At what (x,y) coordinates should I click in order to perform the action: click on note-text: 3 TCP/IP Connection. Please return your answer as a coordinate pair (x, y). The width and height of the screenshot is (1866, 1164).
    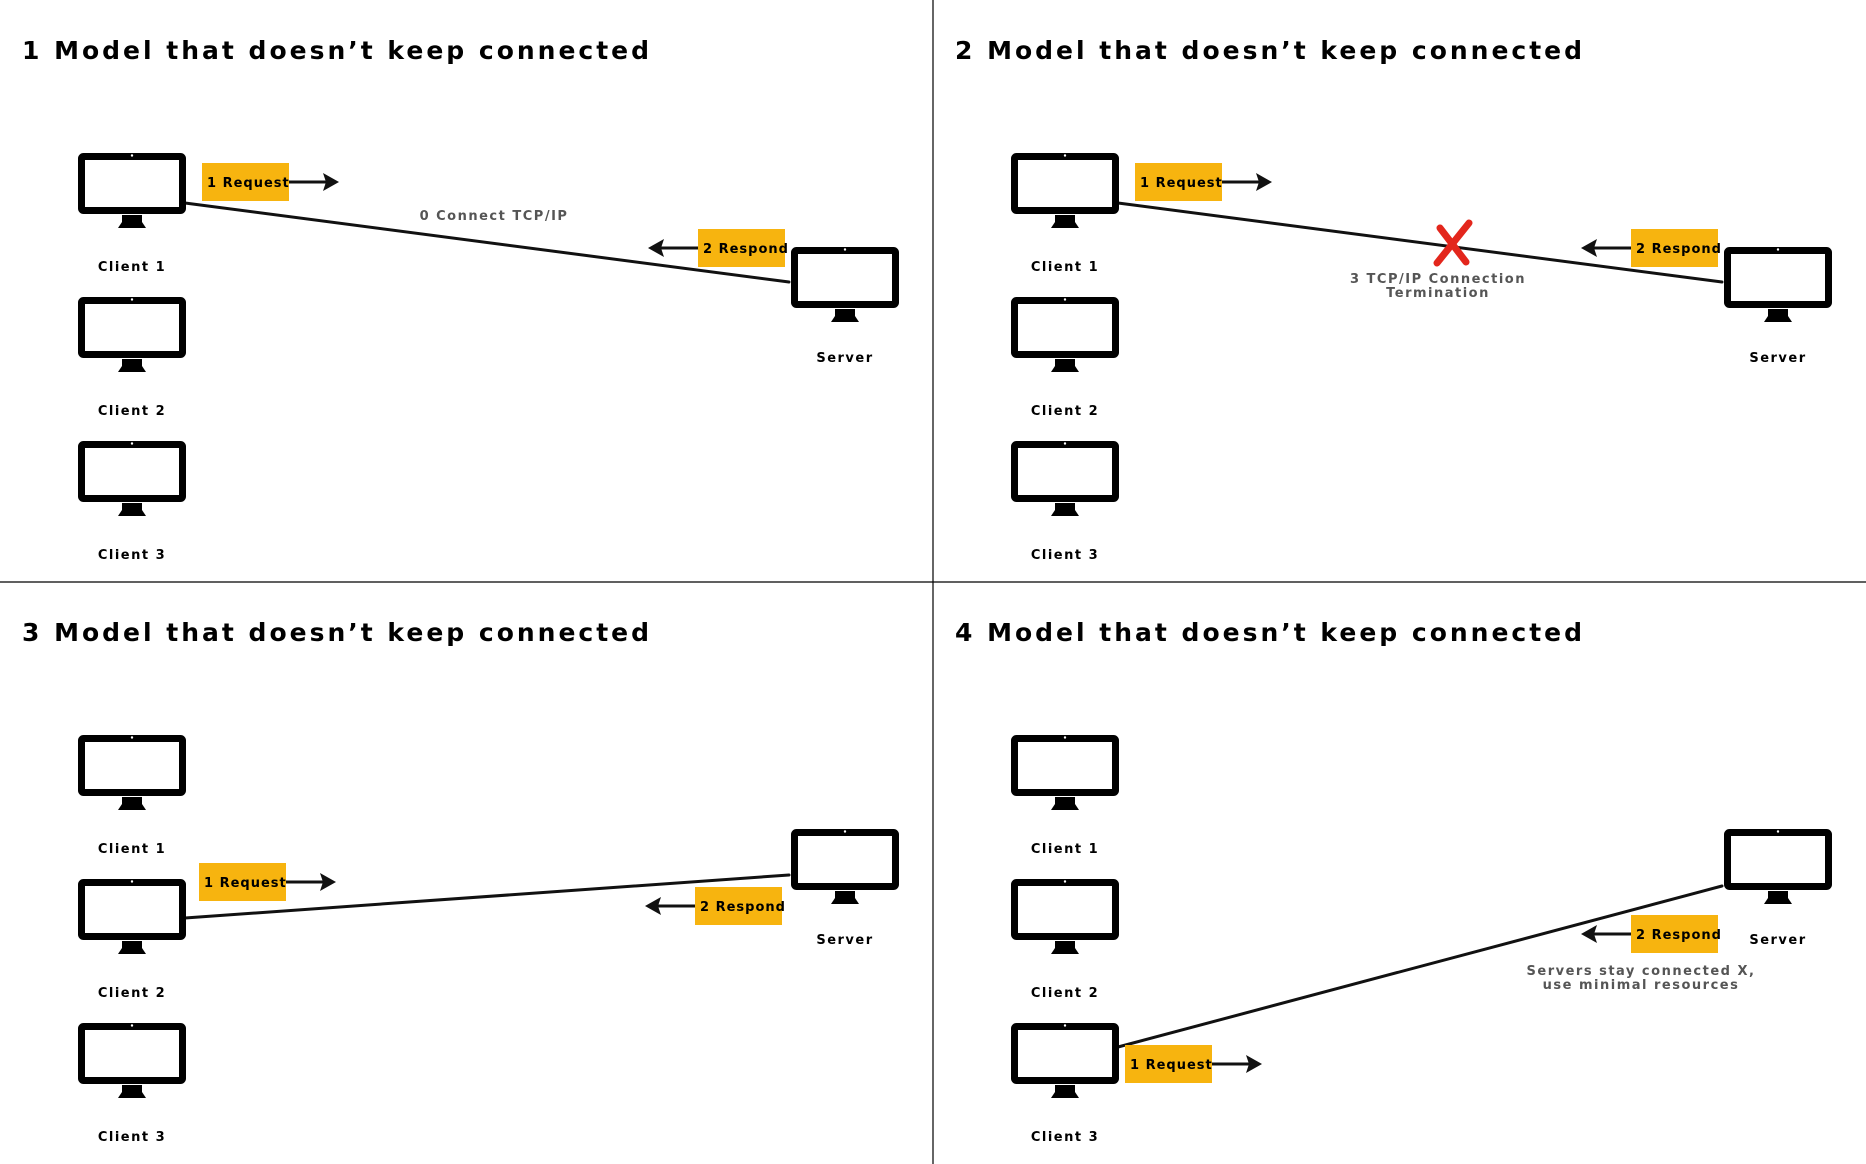
    Looking at the image, I should click on (1438, 279).